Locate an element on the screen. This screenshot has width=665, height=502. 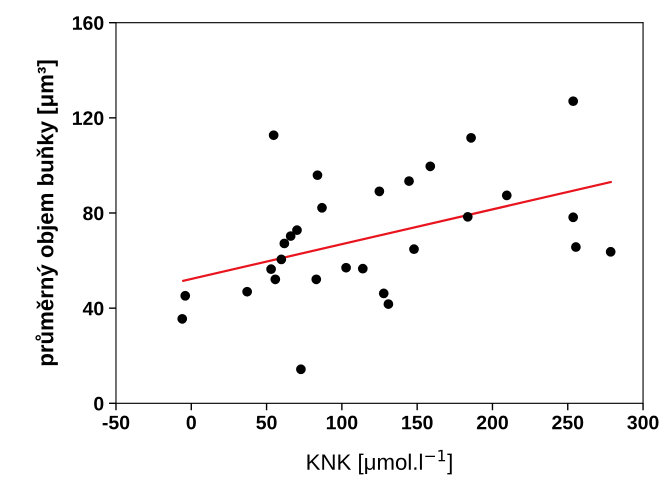
y-tick-label: 0 is located at coordinates (99, 403).